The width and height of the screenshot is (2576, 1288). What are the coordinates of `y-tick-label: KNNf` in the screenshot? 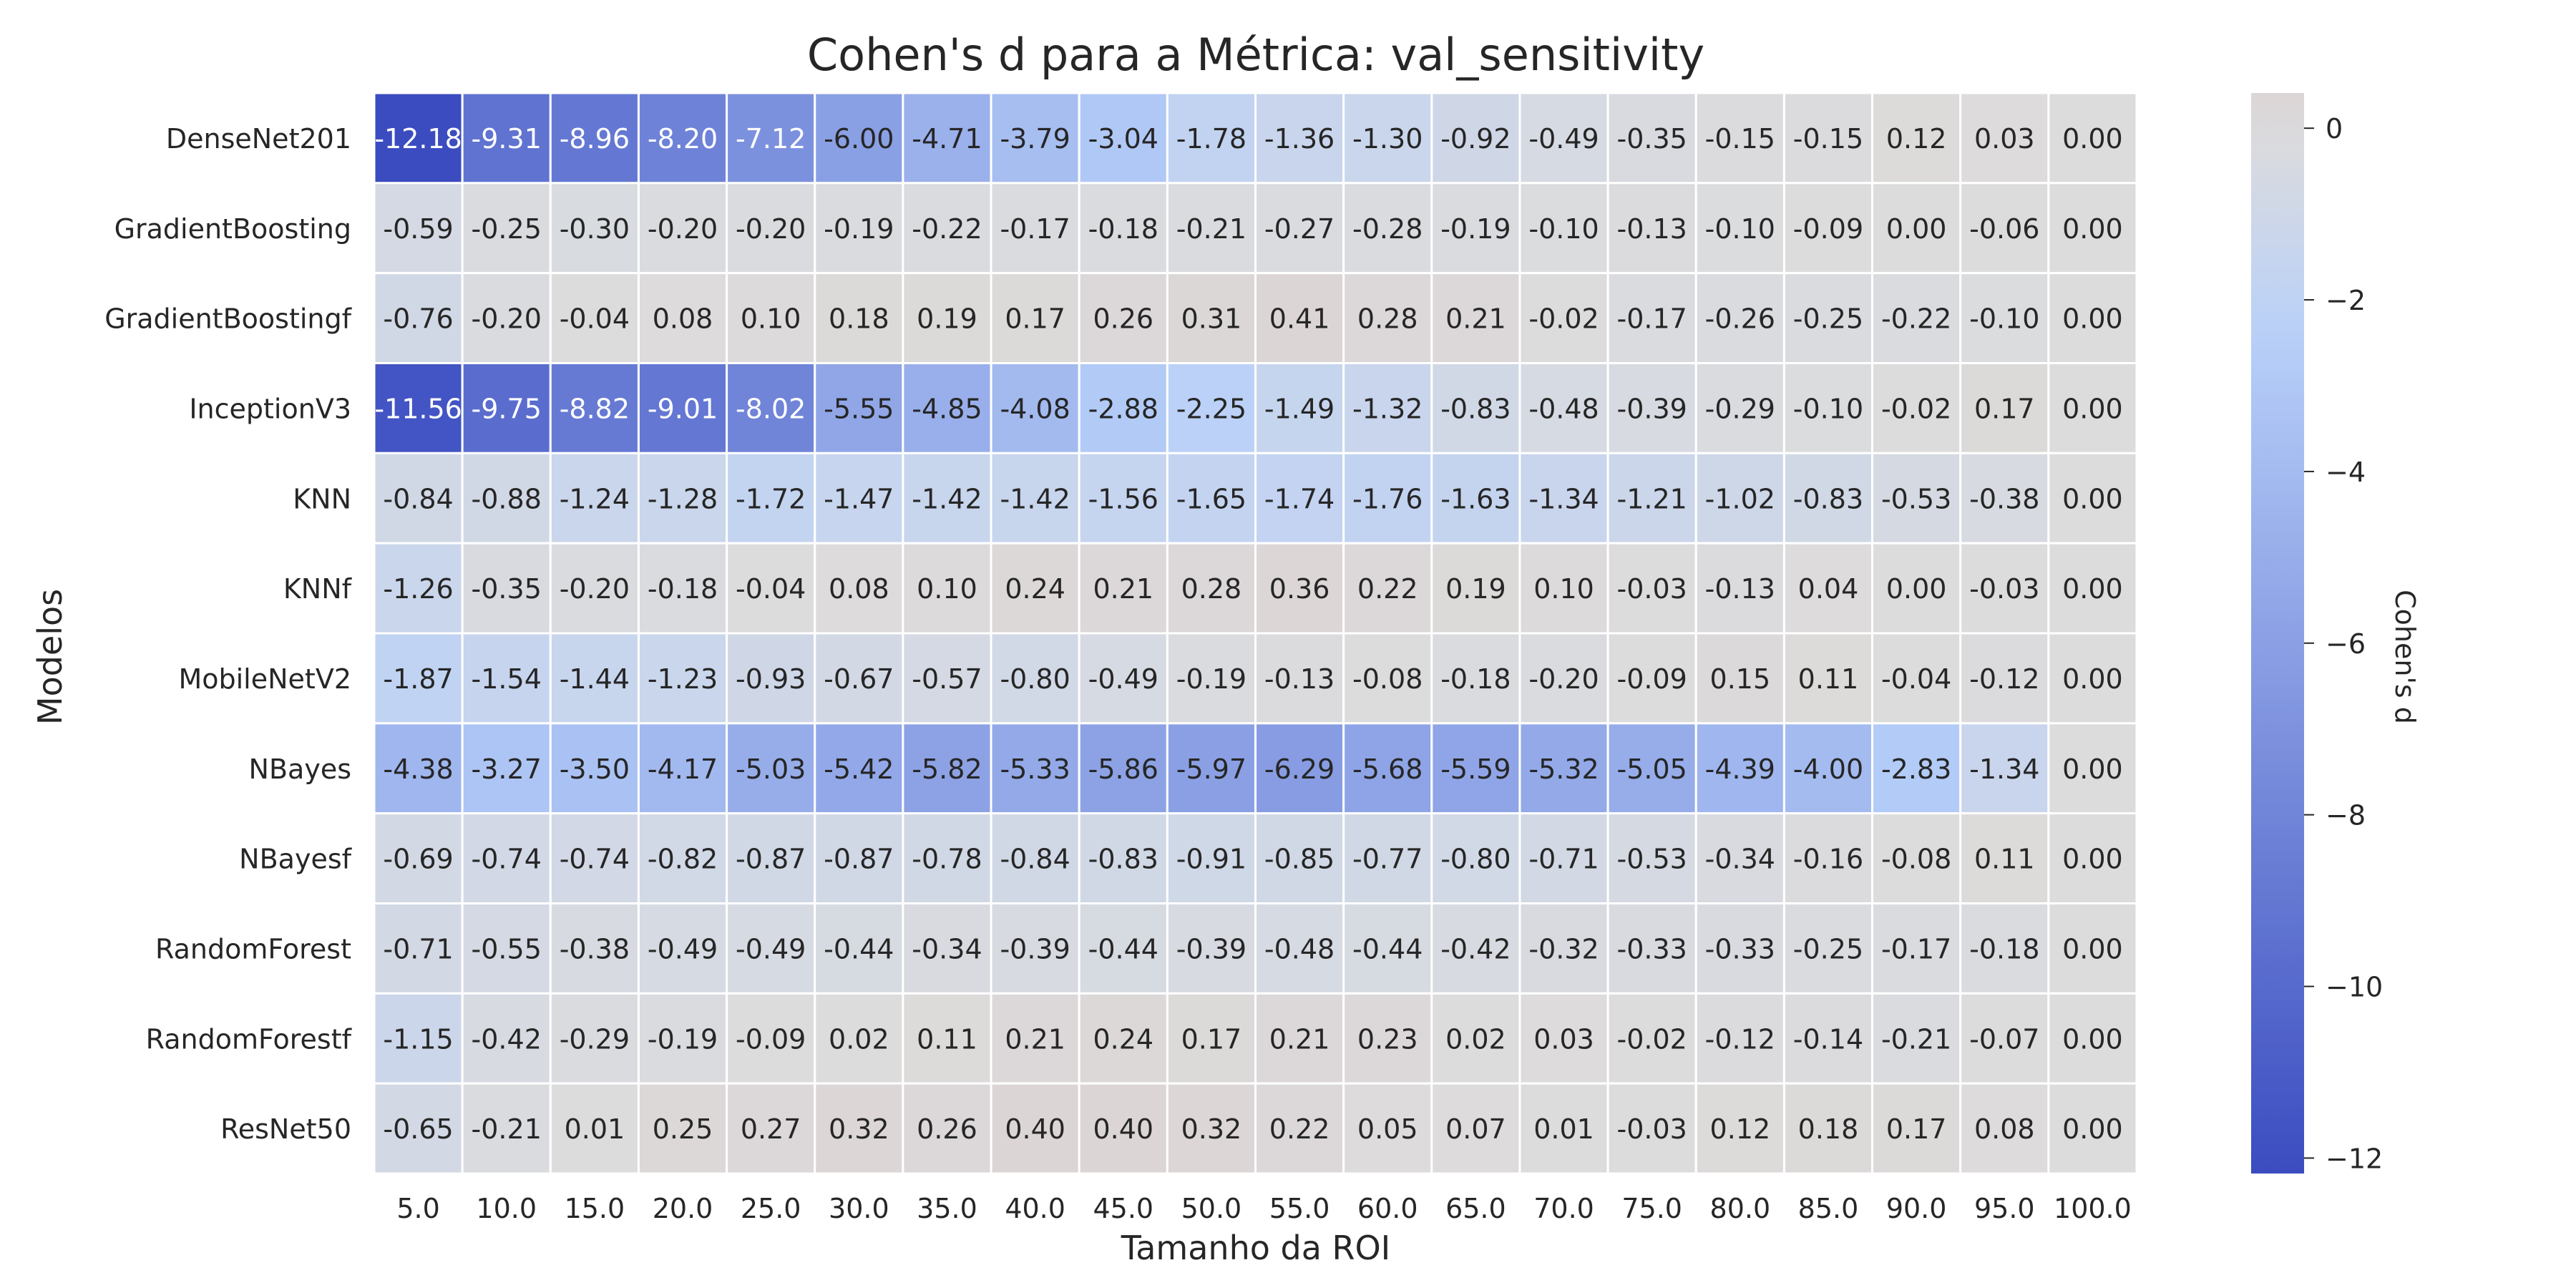 It's located at (318, 589).